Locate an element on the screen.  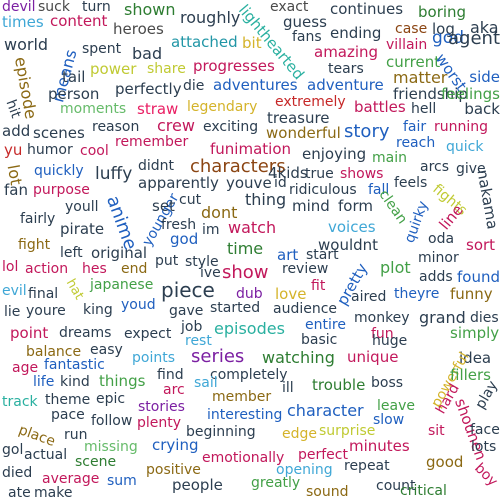
cloud-word: fairly is located at coordinates (38, 219).